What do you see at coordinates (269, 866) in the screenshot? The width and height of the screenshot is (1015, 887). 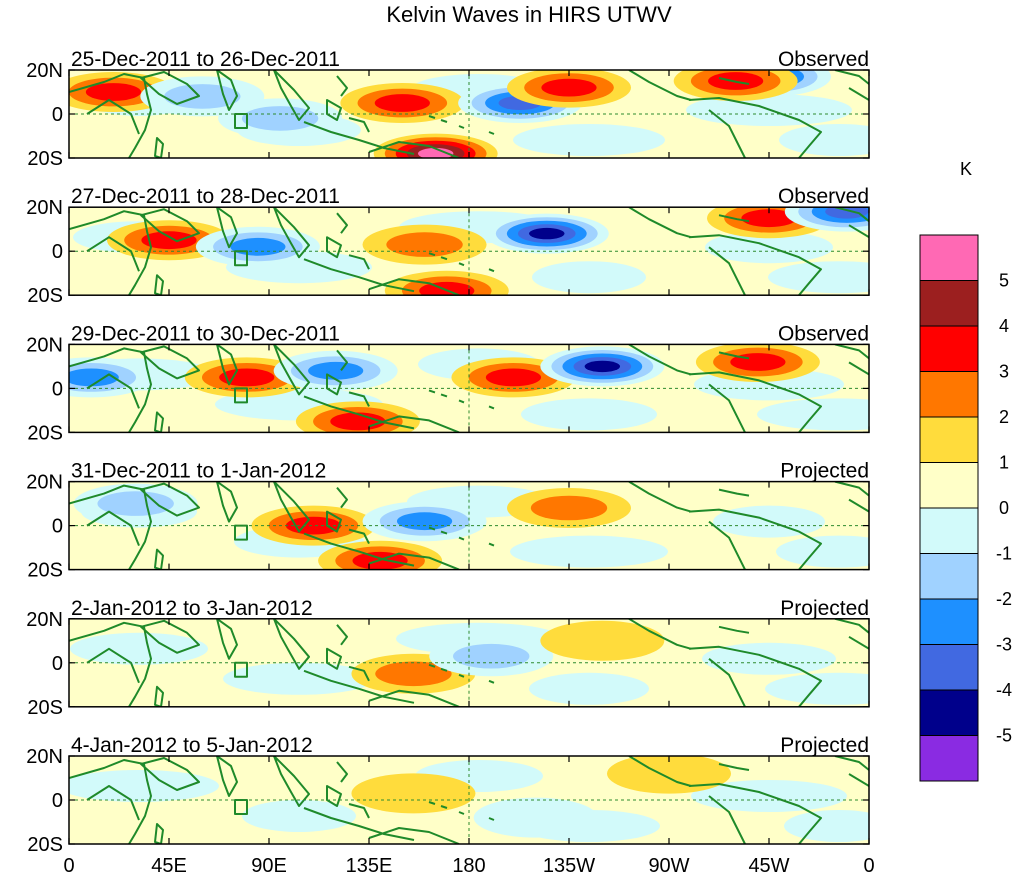 I see `x-tick-label: 90E` at bounding box center [269, 866].